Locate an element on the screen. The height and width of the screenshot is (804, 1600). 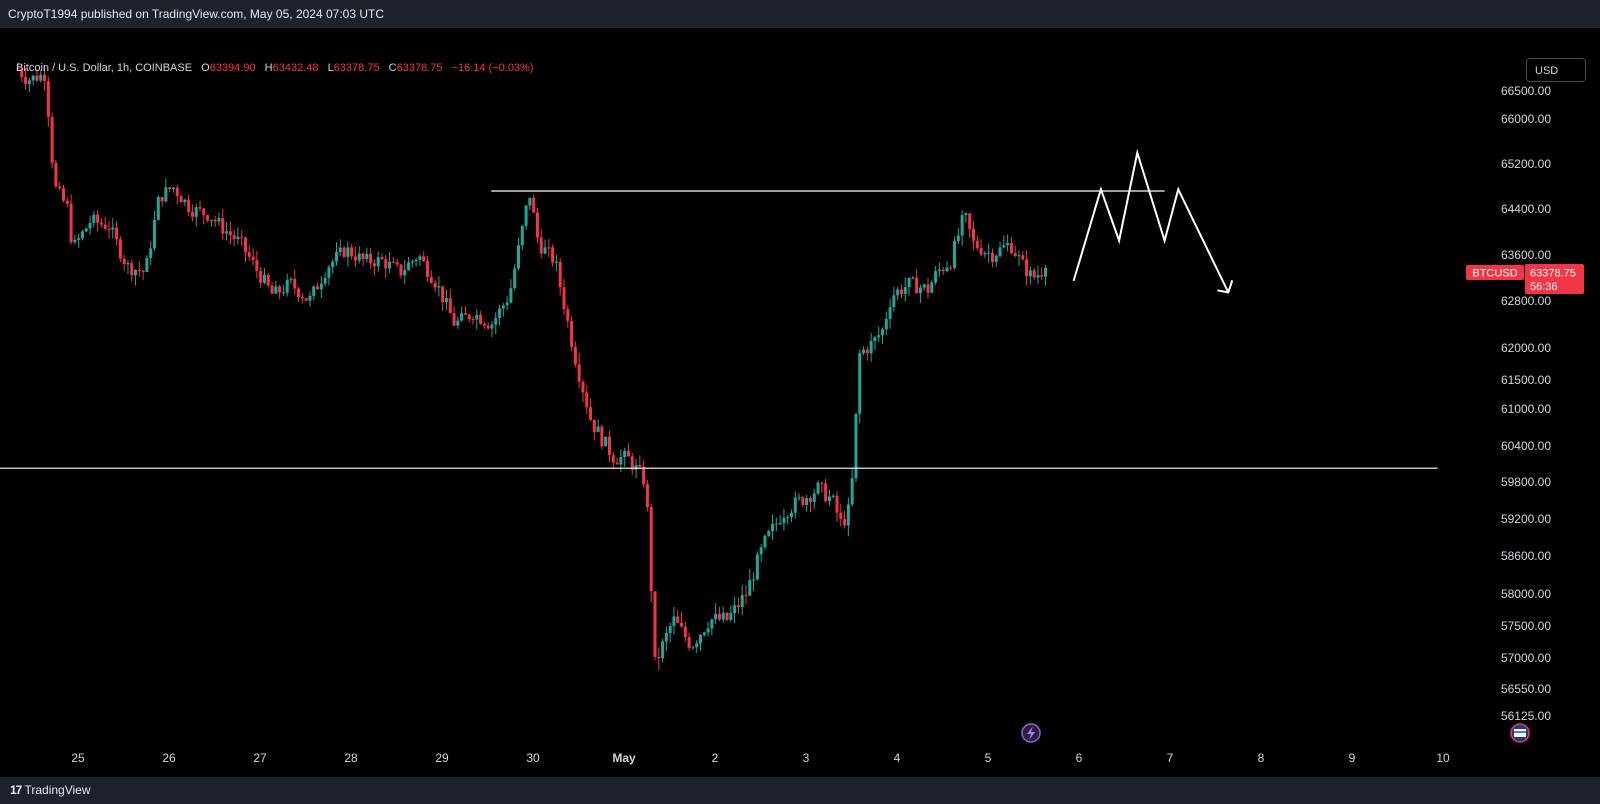
high-label: H is located at coordinates (268, 68).